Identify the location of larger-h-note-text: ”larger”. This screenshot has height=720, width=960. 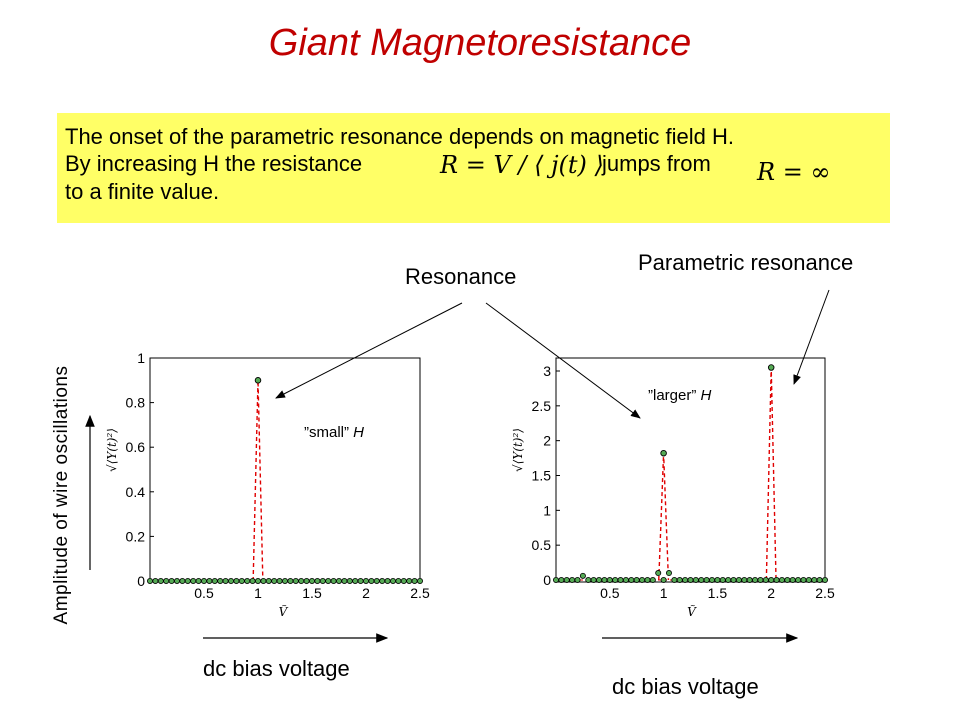
(674, 395).